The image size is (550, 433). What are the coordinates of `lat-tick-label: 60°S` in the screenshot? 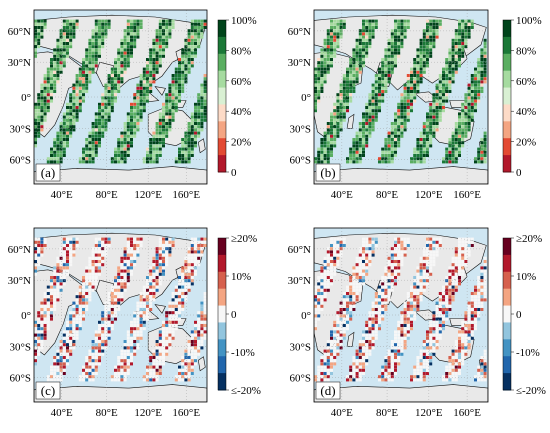 It's located at (300, 161).